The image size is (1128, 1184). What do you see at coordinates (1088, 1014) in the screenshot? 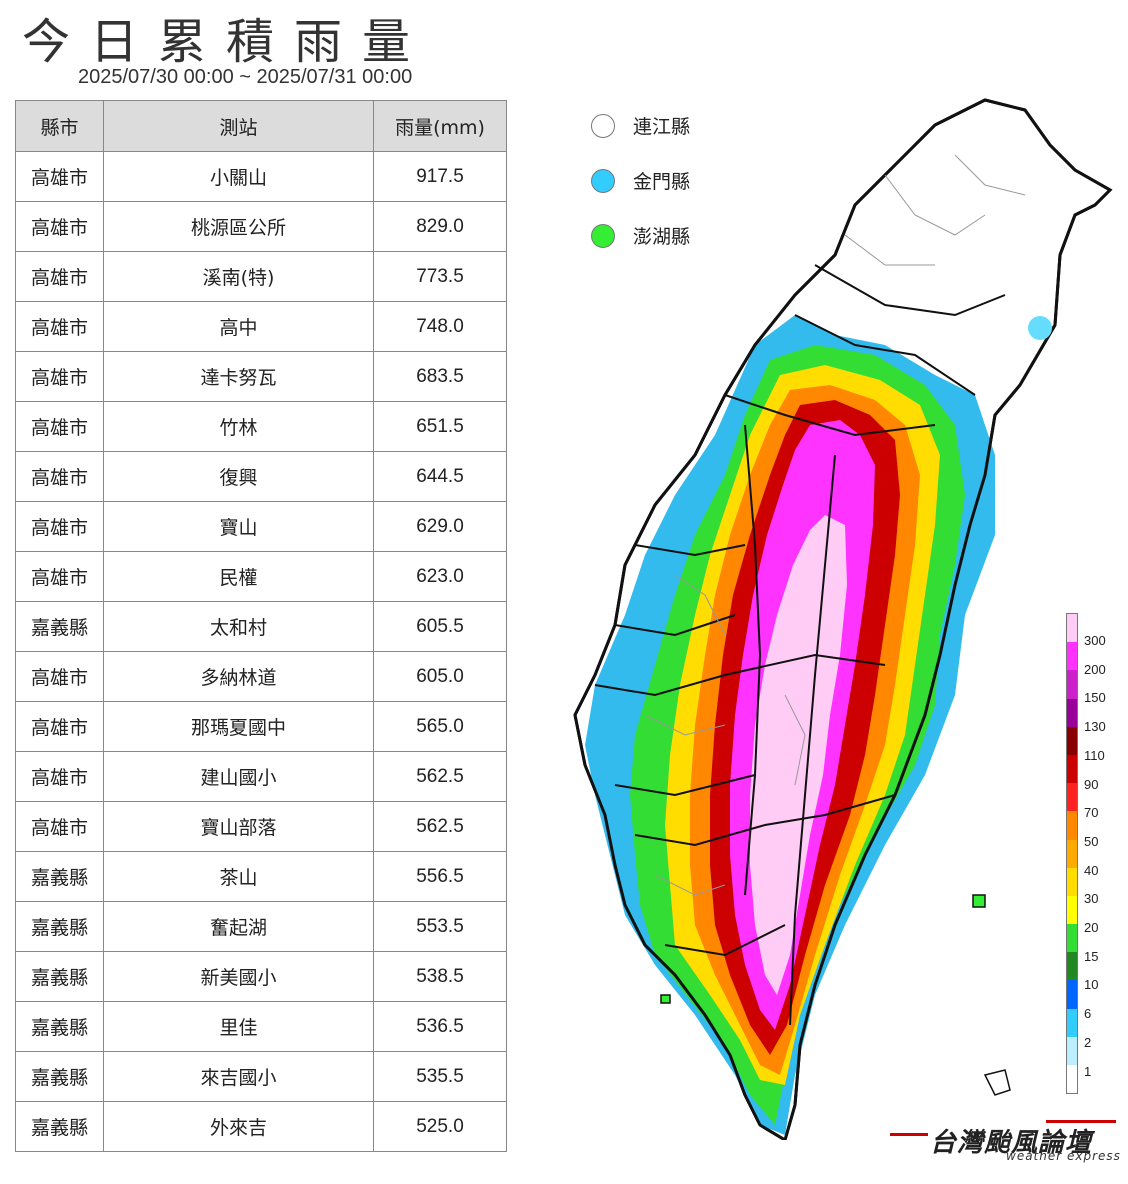
I see `color-scale-tick: 6` at bounding box center [1088, 1014].